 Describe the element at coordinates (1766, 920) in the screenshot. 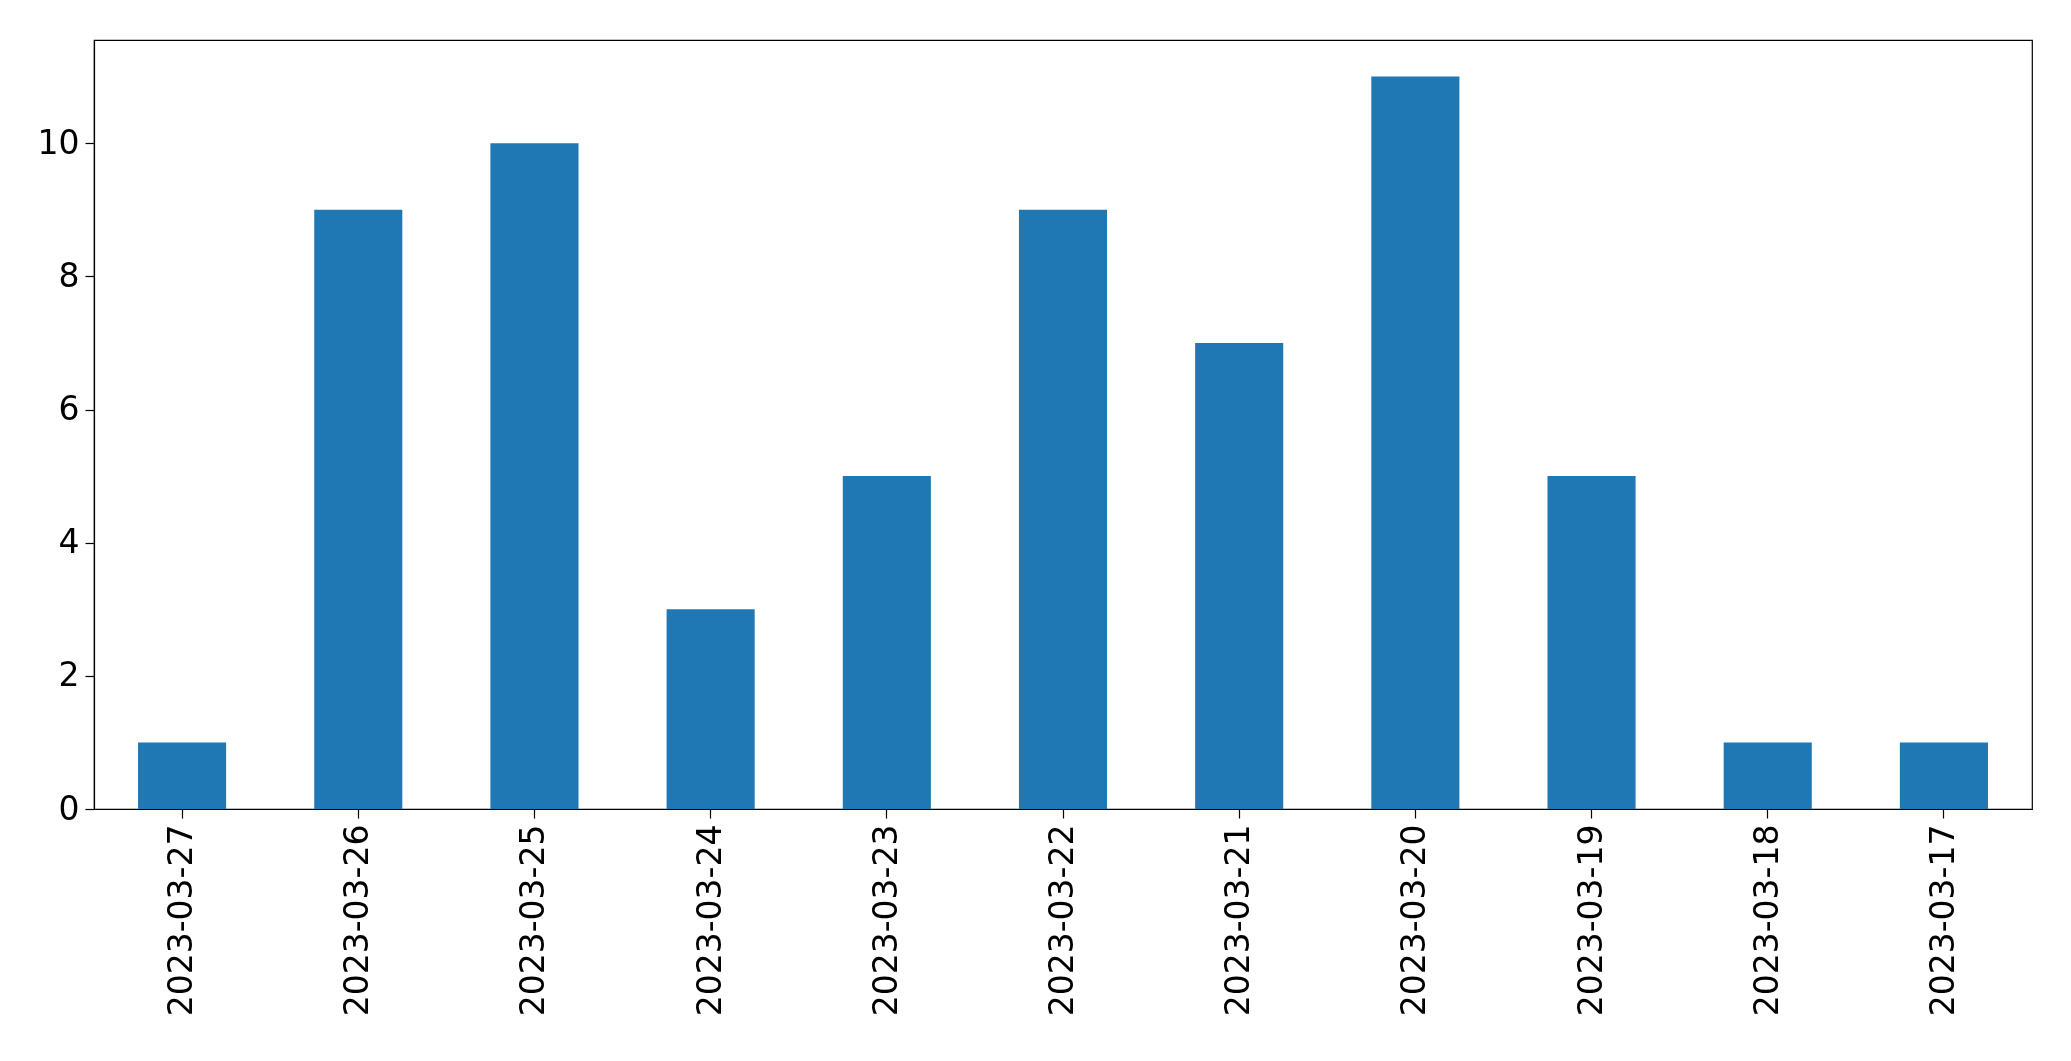

I see `x-tick-label: 2023-03-18` at that location.